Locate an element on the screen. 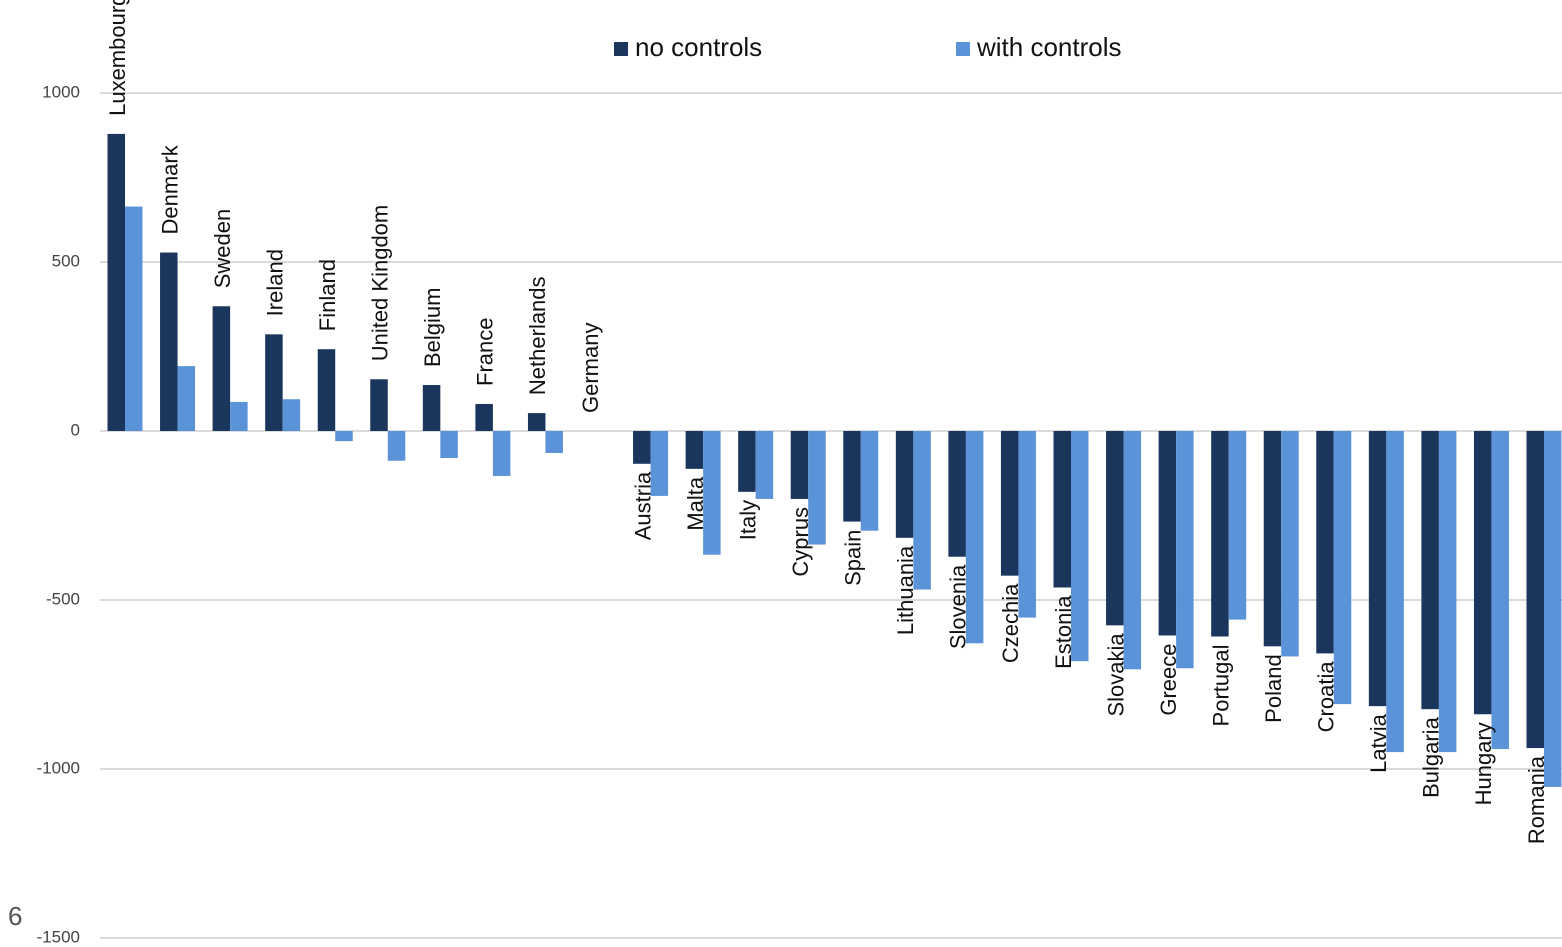 This screenshot has height=947, width=1562. y-tick-label: -500 is located at coordinates (63, 598).